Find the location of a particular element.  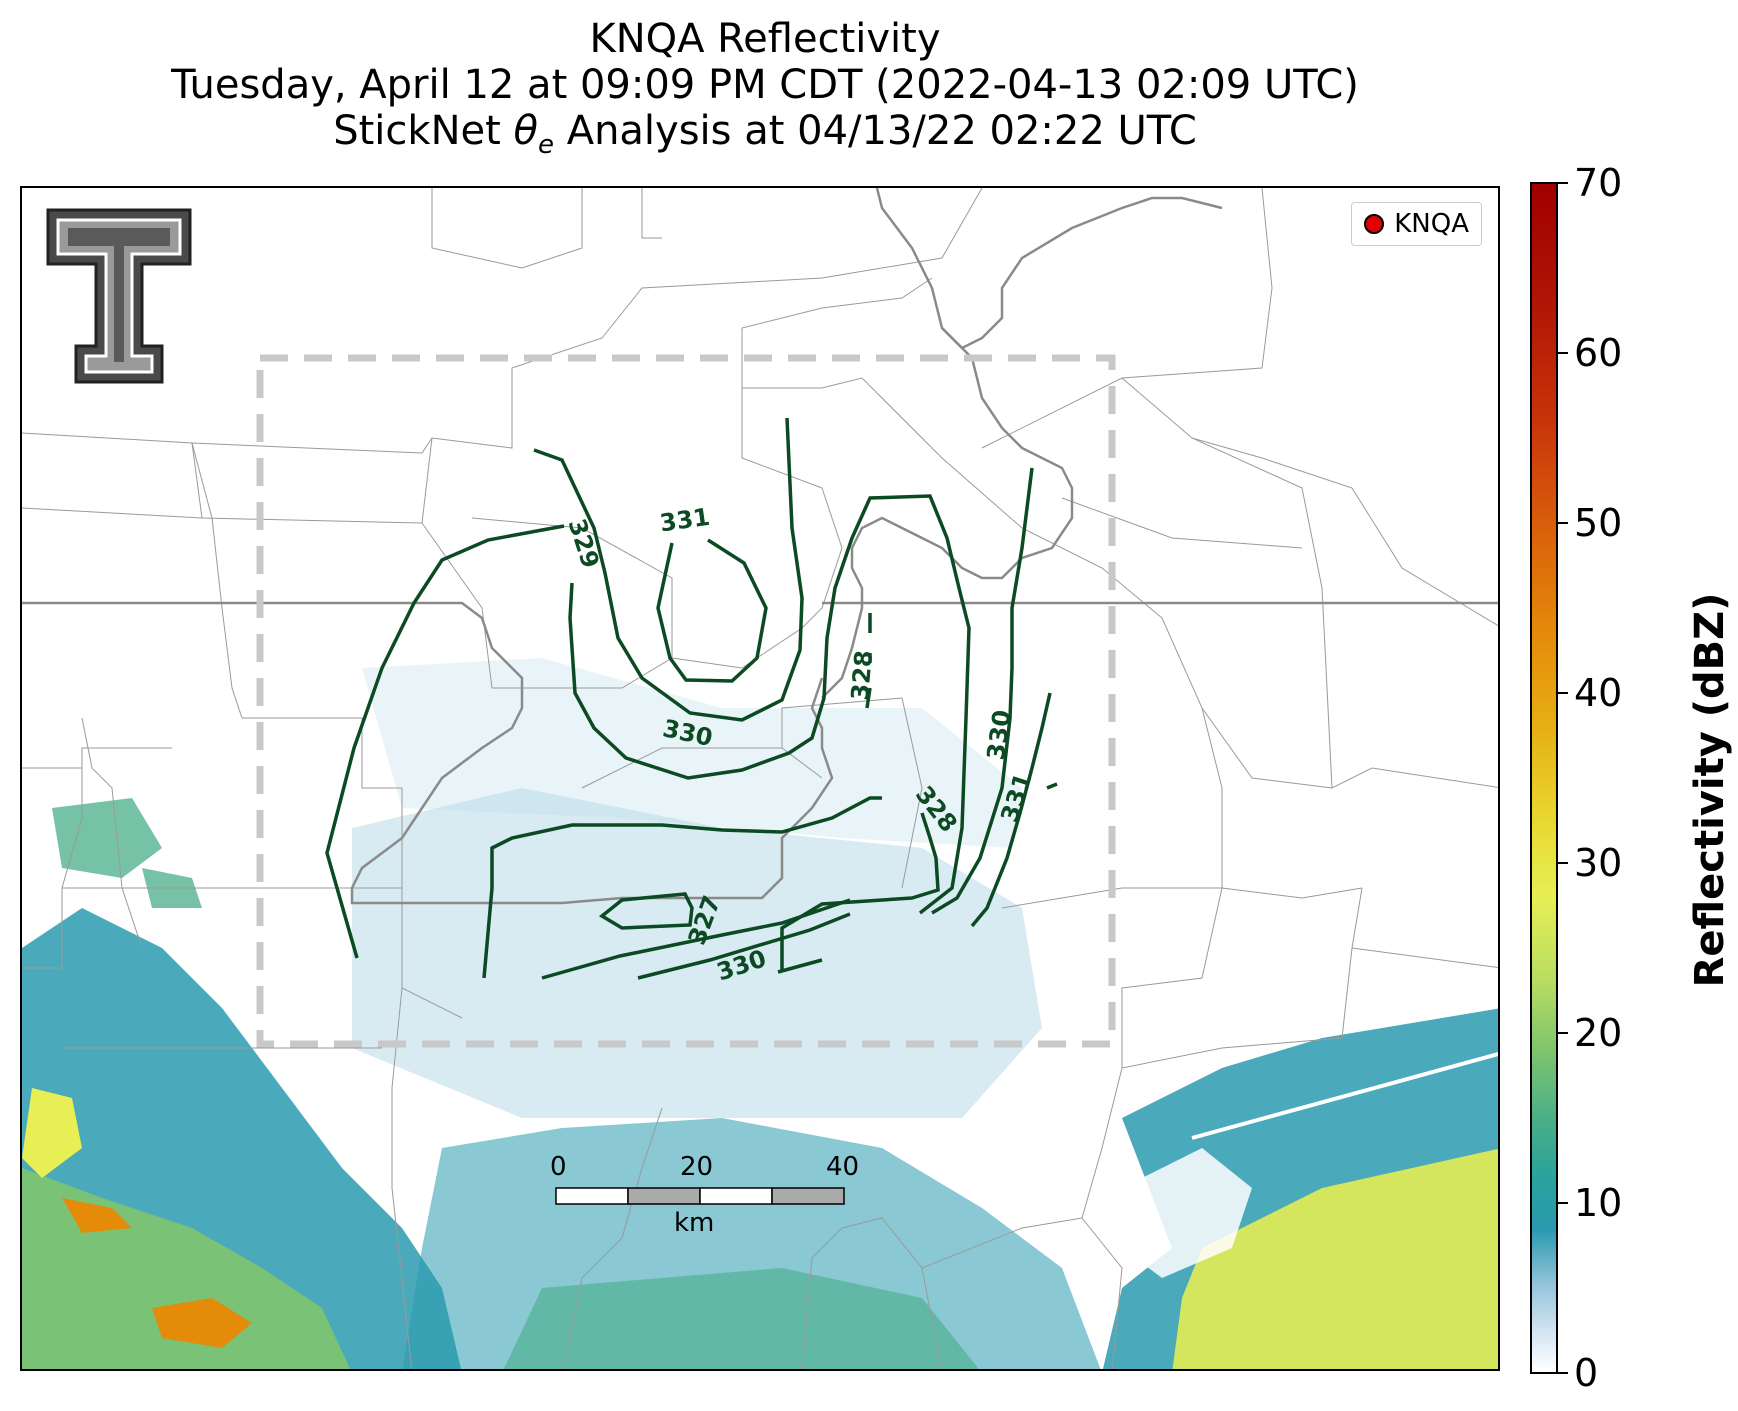

map-legend: KNQA is located at coordinates (1416, 224).